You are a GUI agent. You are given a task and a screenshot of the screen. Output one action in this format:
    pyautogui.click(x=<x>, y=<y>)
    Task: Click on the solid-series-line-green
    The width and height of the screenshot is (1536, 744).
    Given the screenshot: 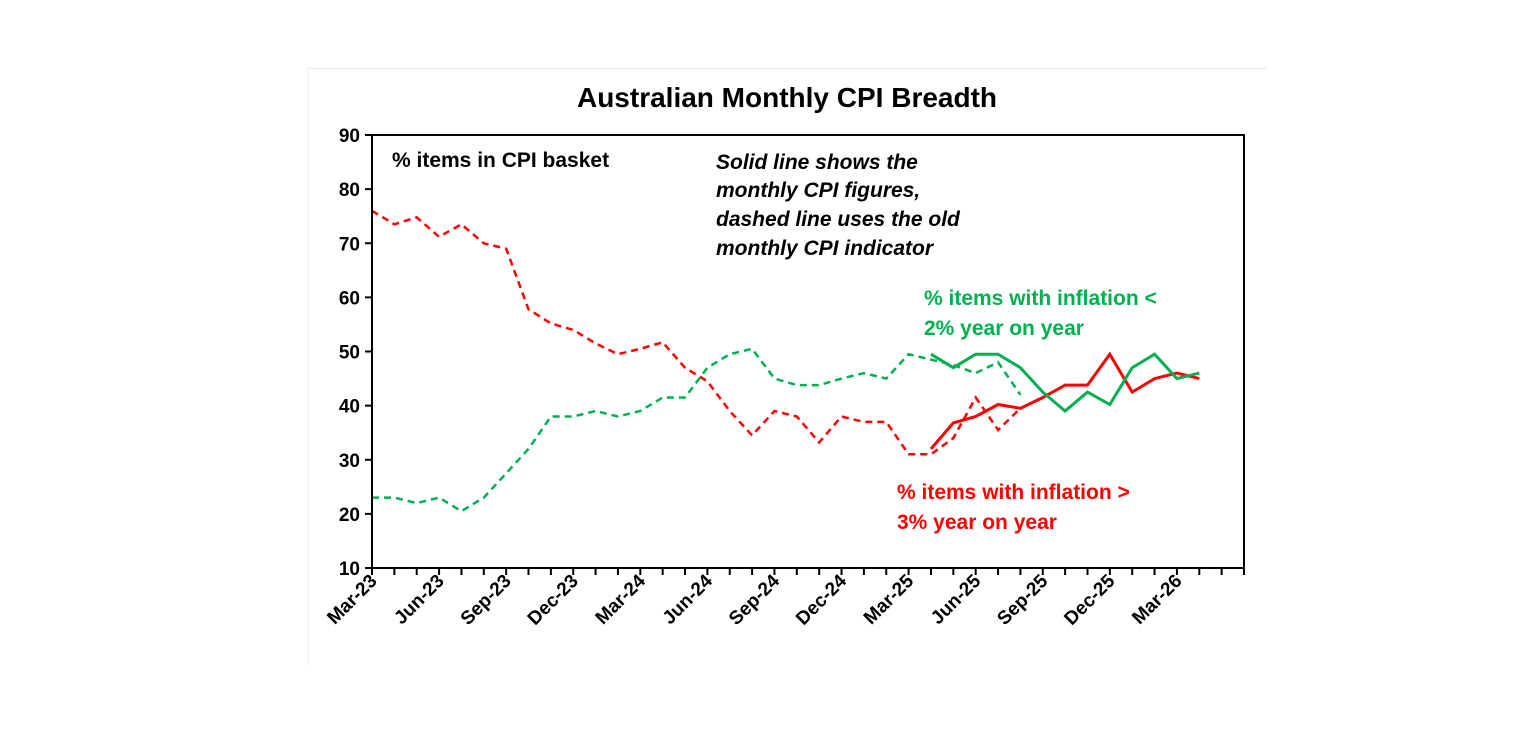 What is the action you would take?
    pyautogui.click(x=1065, y=382)
    